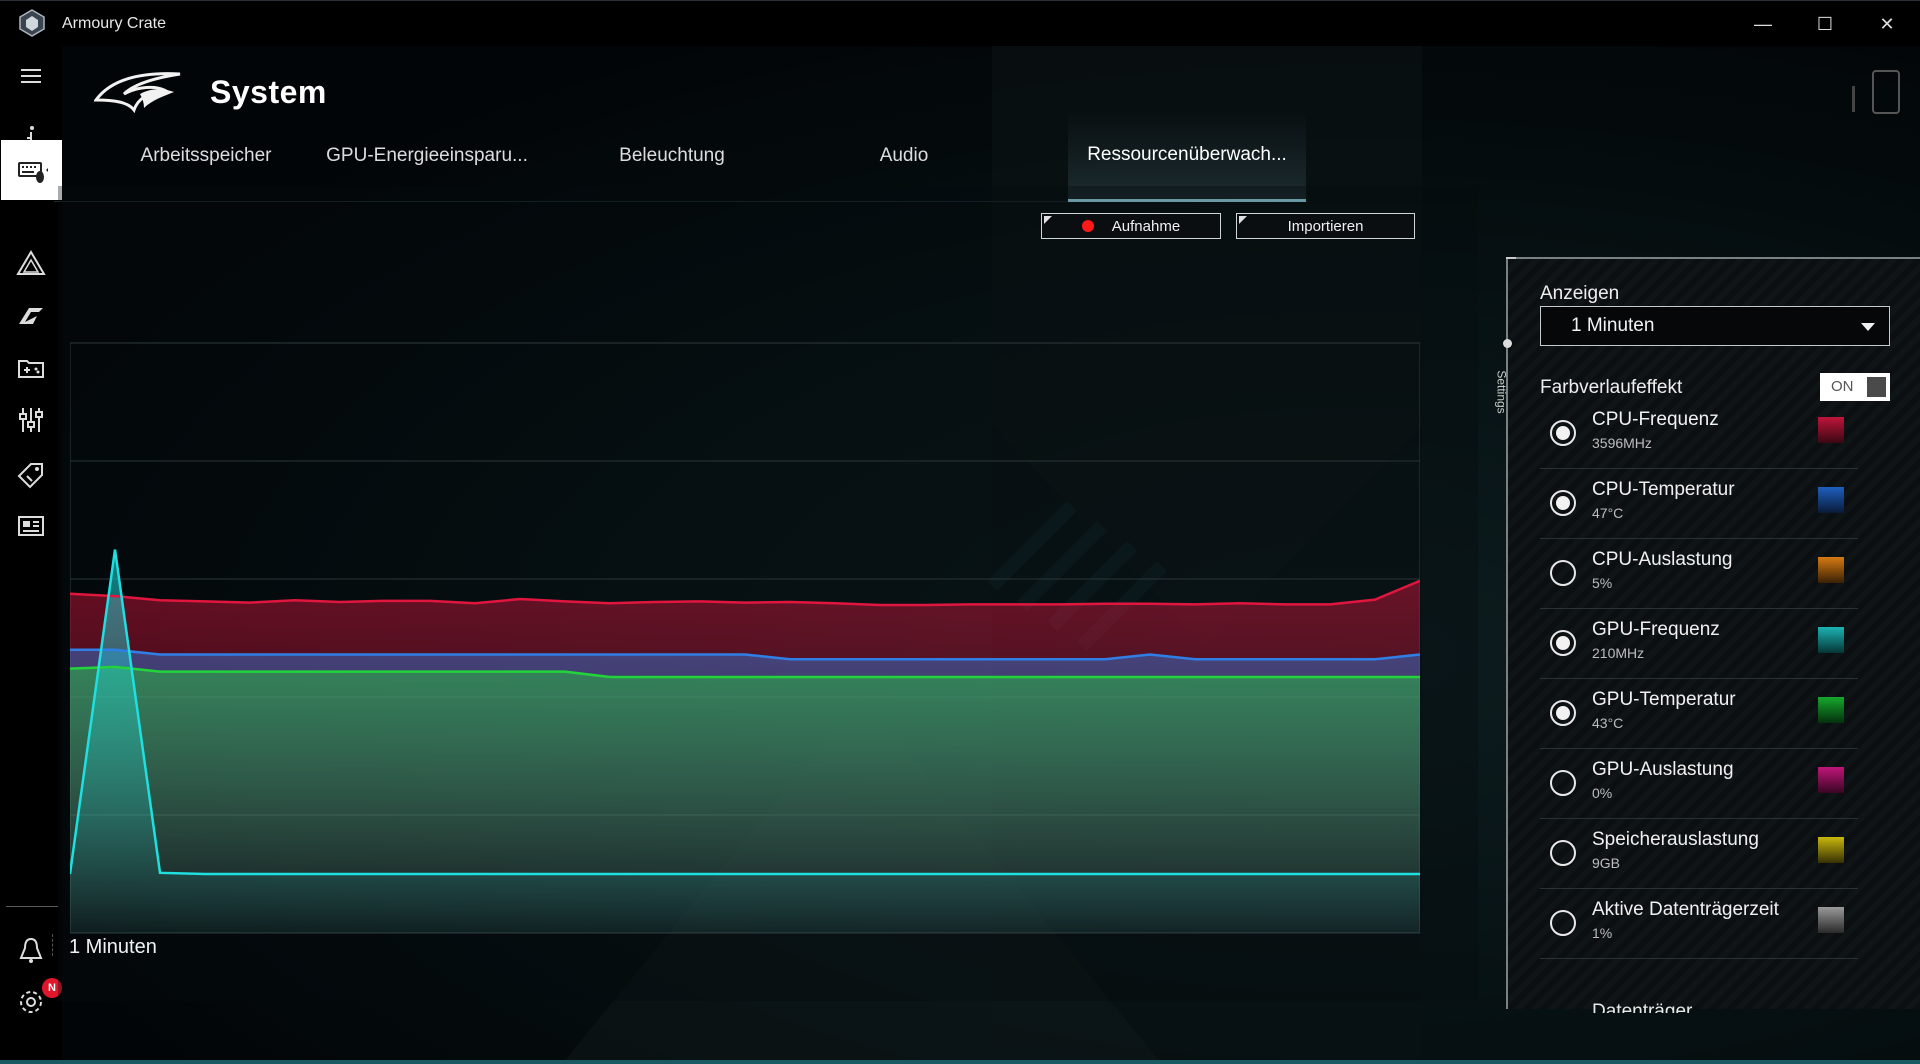  I want to click on maximize-button: ☐, so click(1825, 24).